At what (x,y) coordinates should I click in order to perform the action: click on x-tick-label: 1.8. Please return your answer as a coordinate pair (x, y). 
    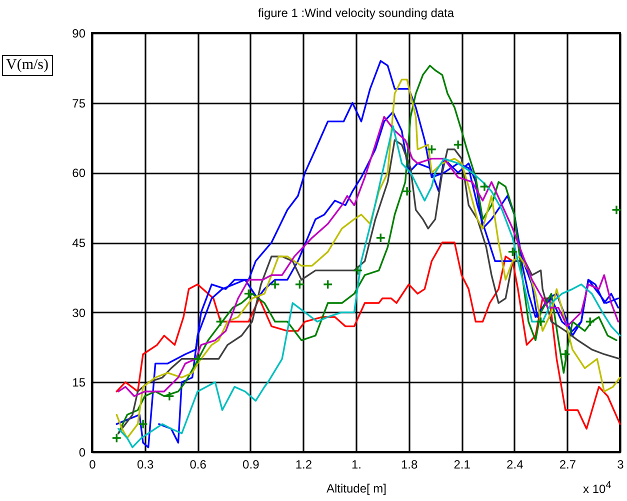
    Looking at the image, I should click on (409, 465).